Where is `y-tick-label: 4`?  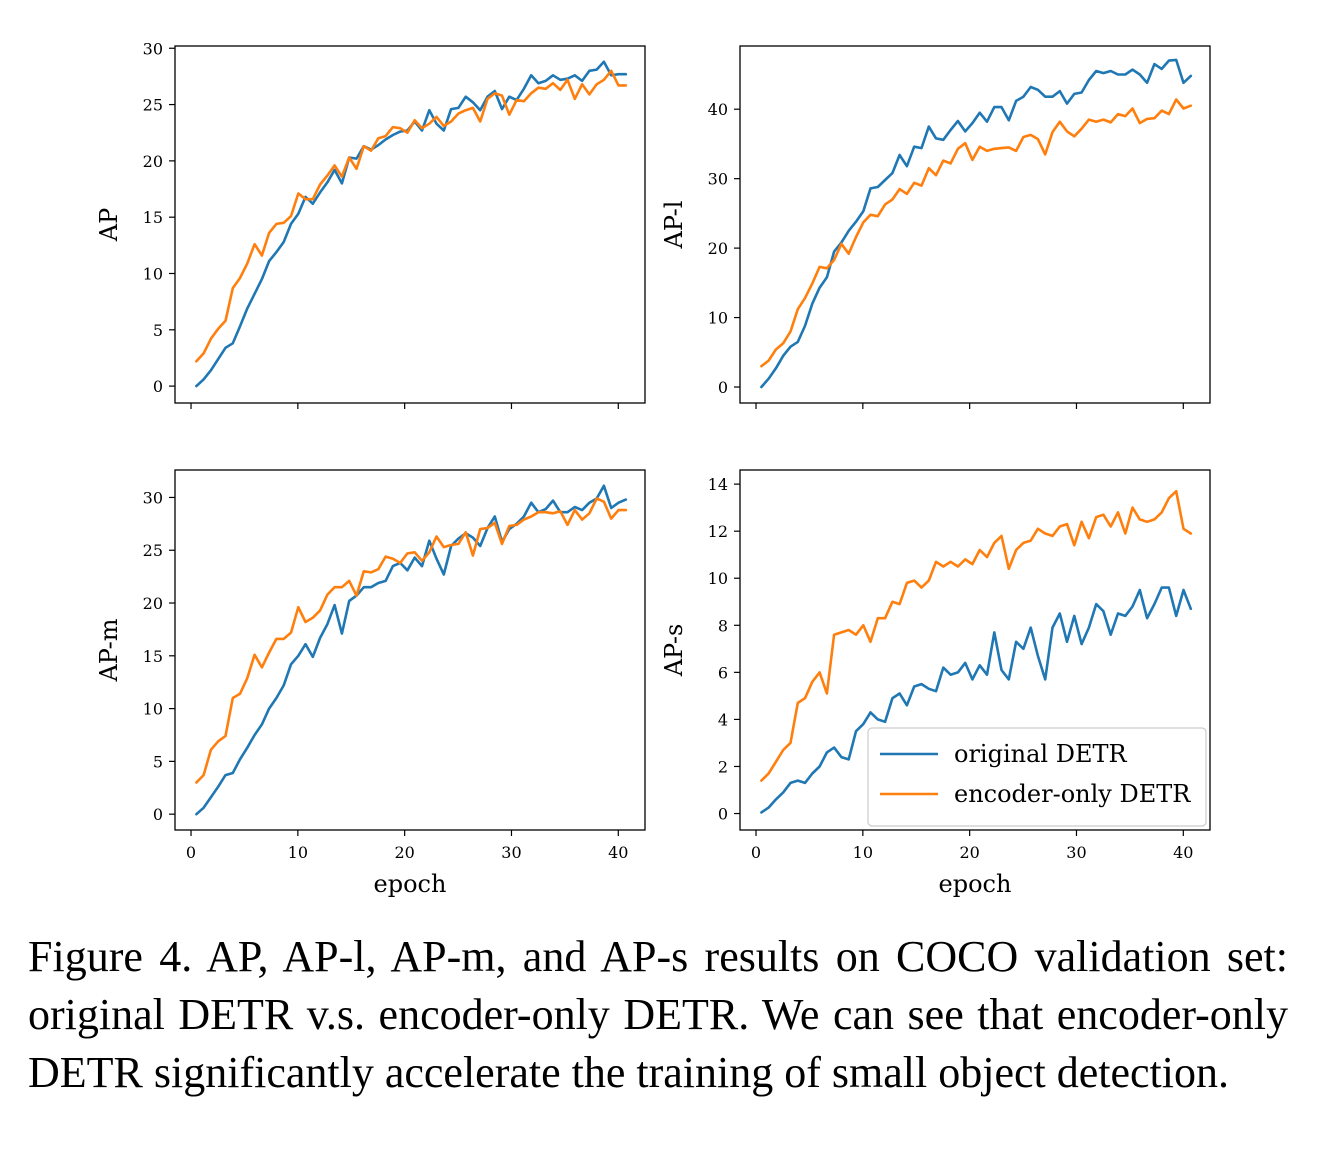 y-tick-label: 4 is located at coordinates (723, 719).